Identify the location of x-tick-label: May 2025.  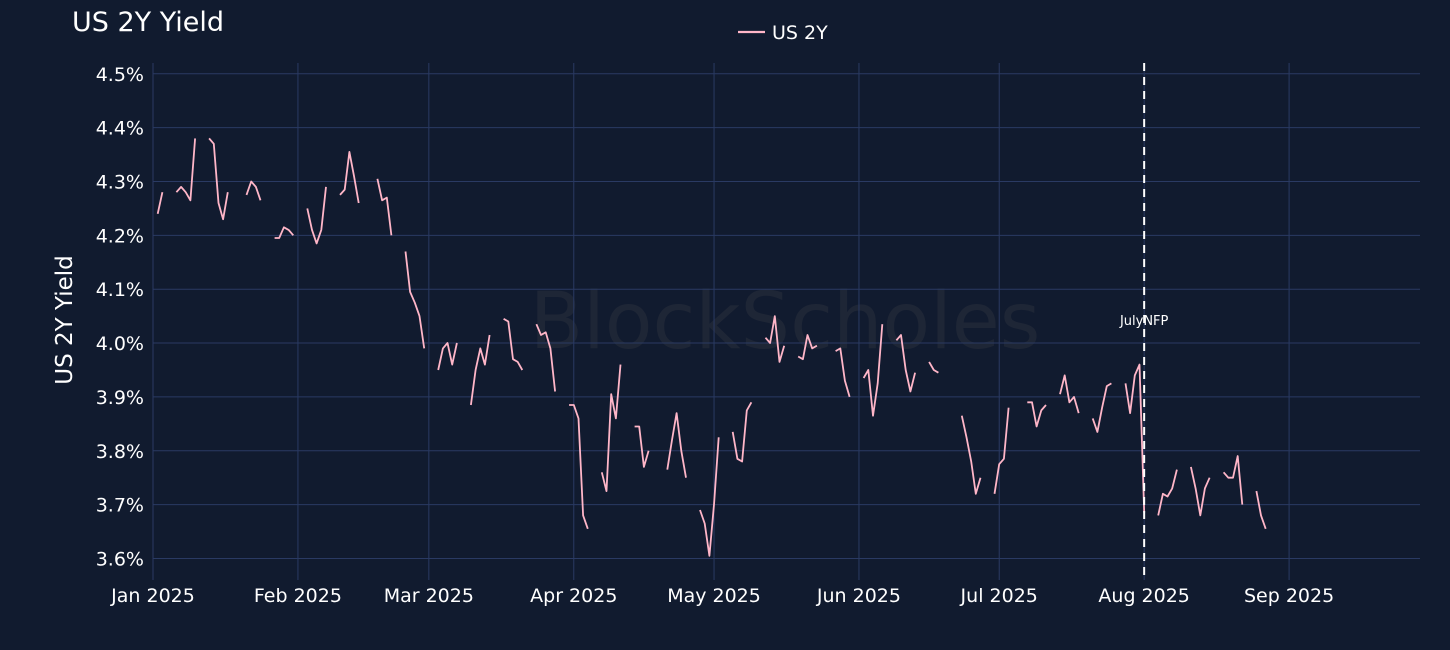
(714, 596).